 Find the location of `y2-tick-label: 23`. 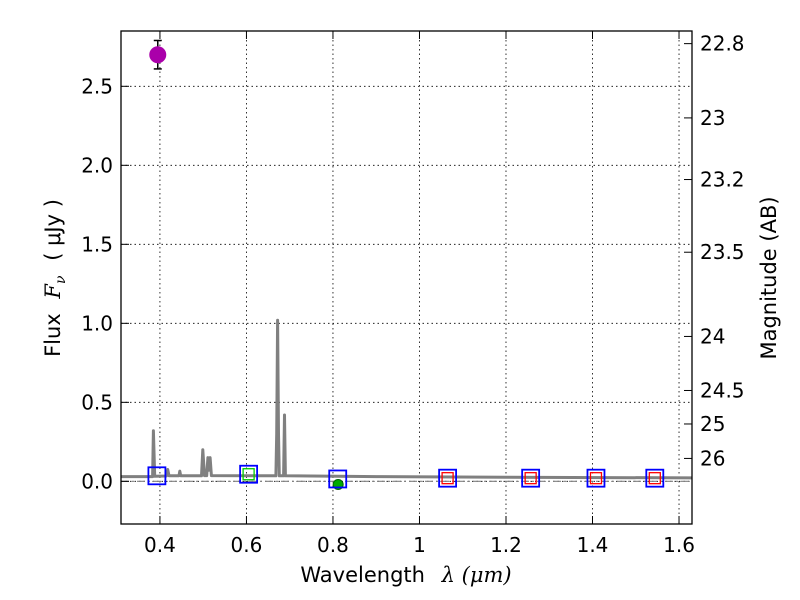

y2-tick-label: 23 is located at coordinates (712, 118).